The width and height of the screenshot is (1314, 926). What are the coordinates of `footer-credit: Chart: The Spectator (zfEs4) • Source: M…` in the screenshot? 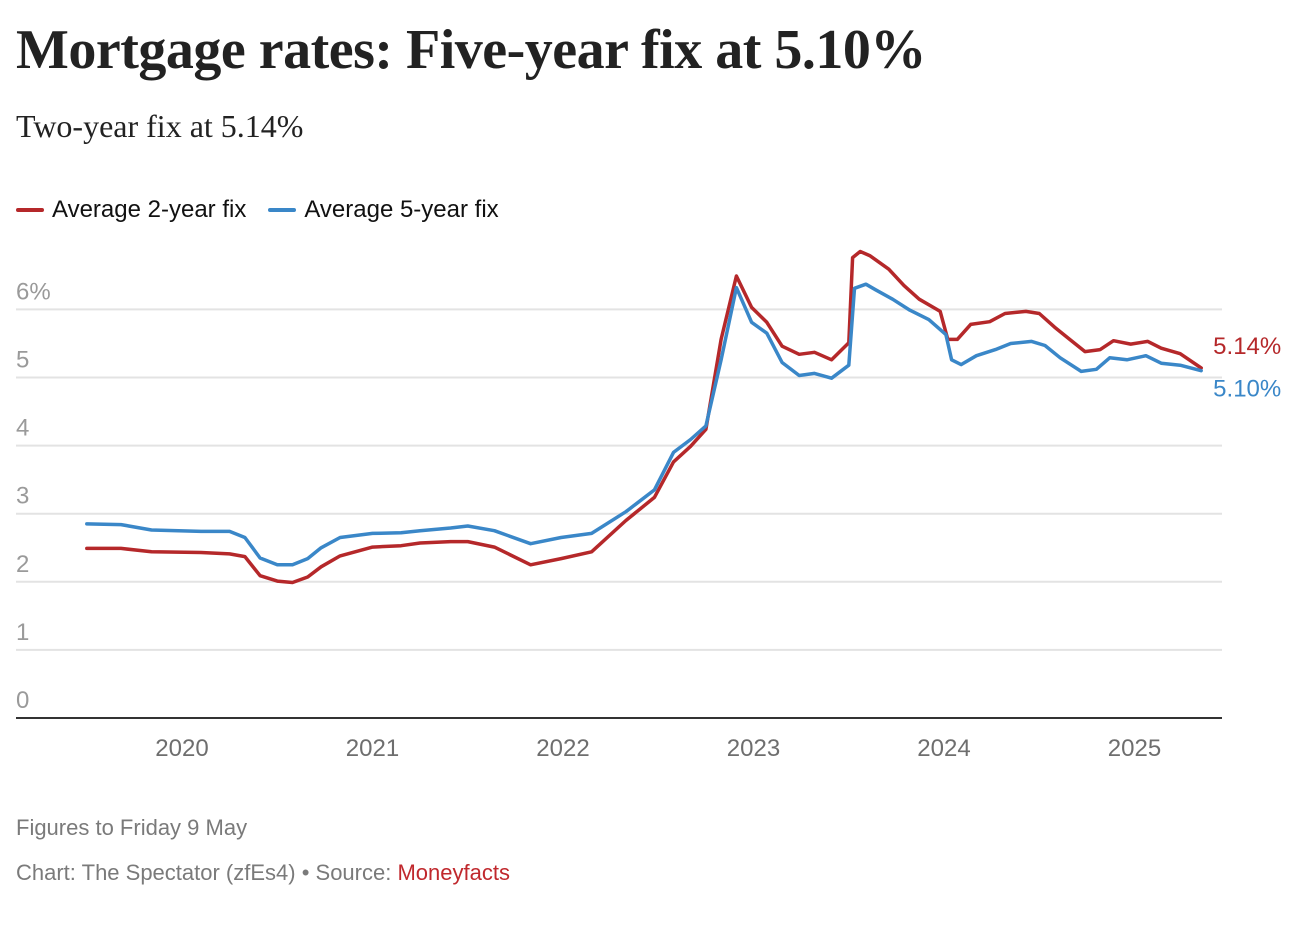 It's located at (263, 873).